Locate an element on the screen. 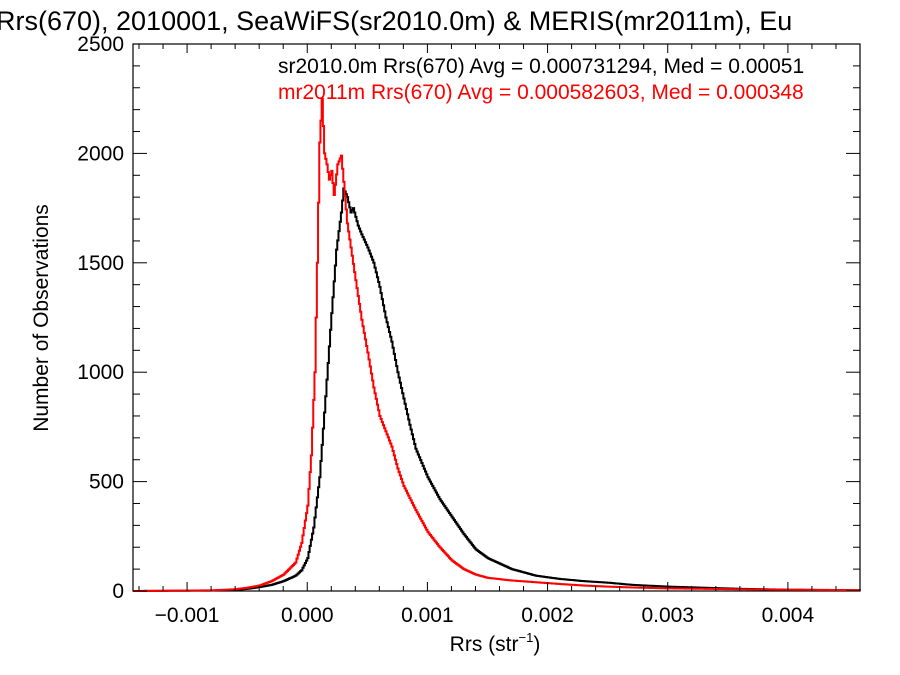  y-tick-label: 1500 is located at coordinates (100, 263).